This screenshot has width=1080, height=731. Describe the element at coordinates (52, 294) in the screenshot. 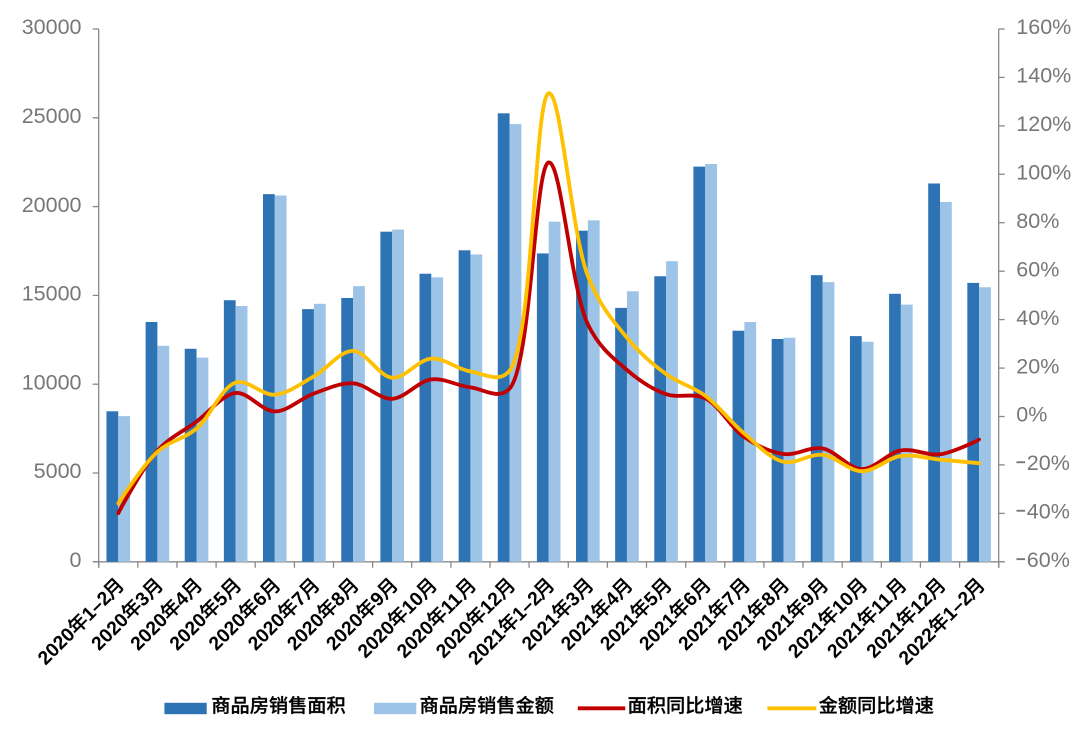

I see `svg-text: 15000` at that location.